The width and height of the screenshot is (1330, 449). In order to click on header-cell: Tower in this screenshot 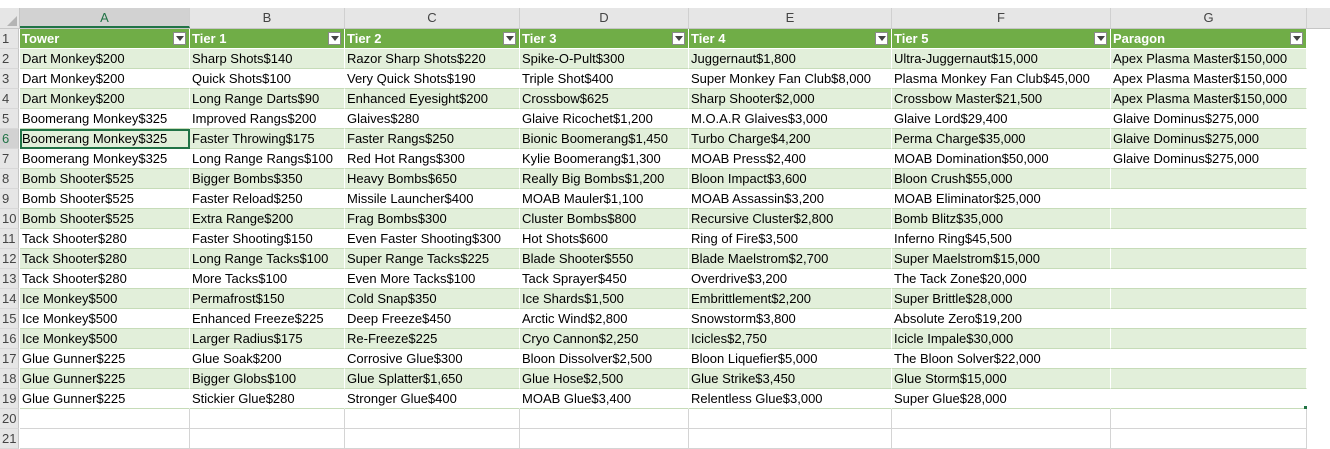, I will do `click(105, 39)`.